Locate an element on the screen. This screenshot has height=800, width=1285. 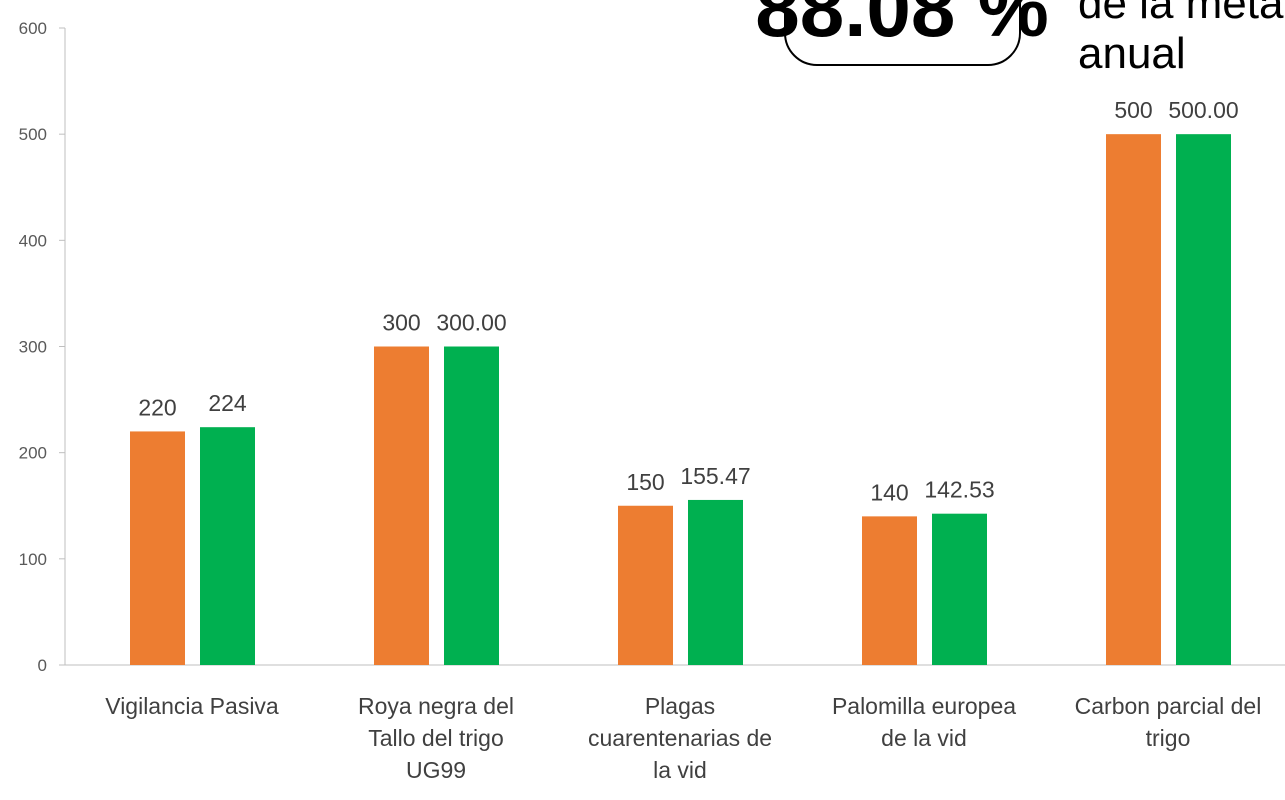
x-tick-label: Carbon parcial del trigo is located at coordinates (1168, 722).